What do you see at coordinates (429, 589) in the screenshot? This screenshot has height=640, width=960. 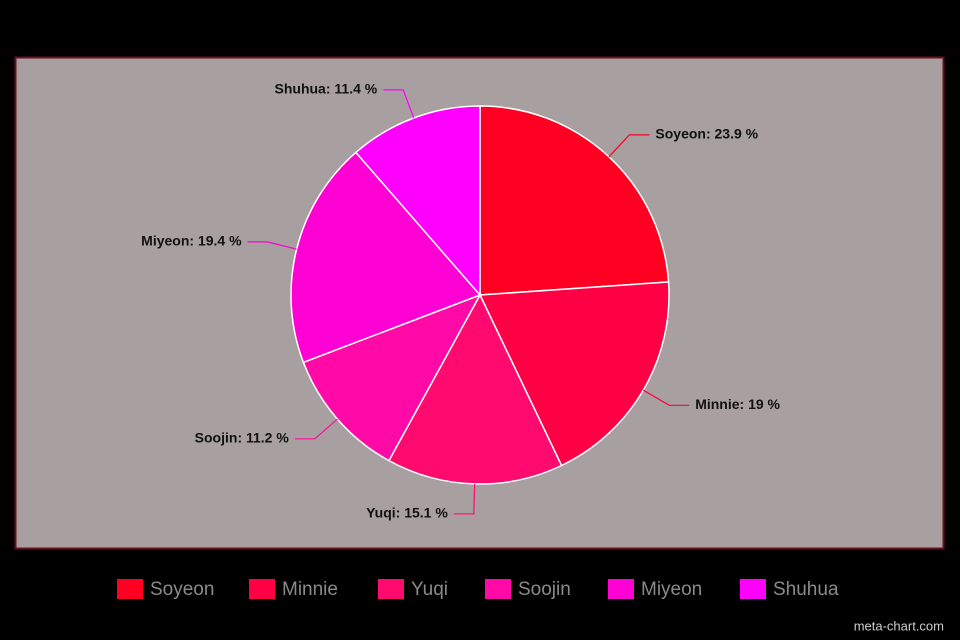 I see `legend-label: Yuqi` at bounding box center [429, 589].